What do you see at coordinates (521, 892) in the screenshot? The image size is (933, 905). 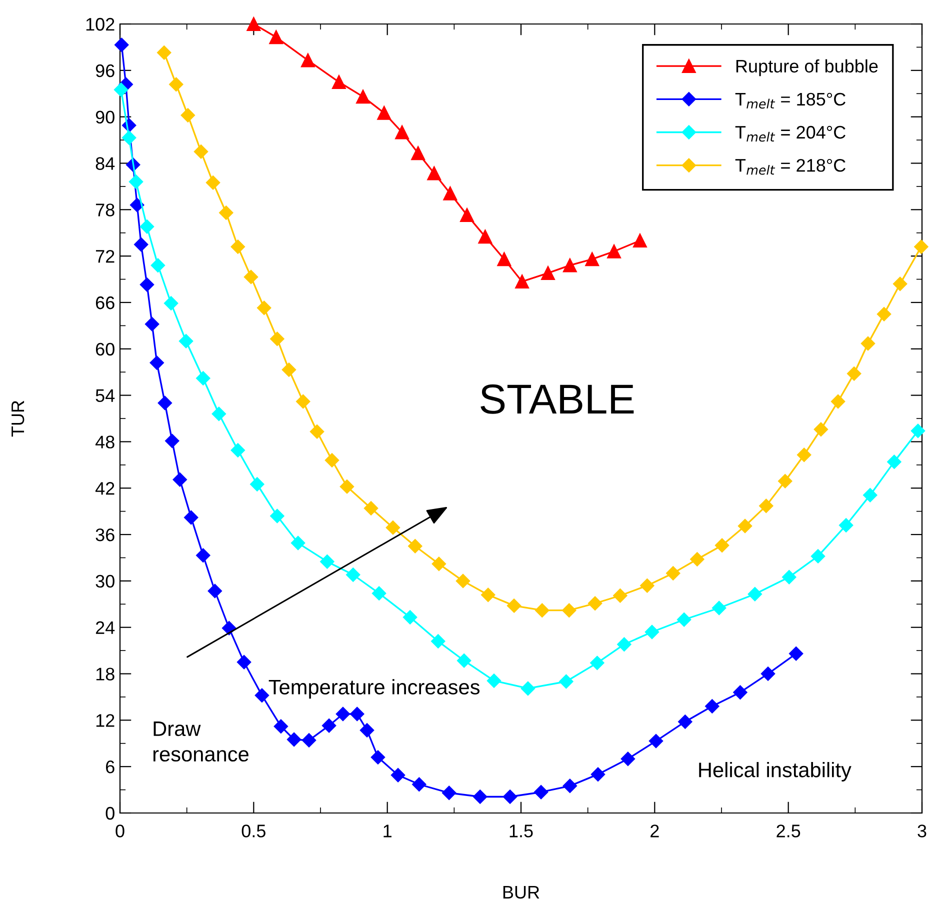 I see `x-axis-title: BUR` at bounding box center [521, 892].